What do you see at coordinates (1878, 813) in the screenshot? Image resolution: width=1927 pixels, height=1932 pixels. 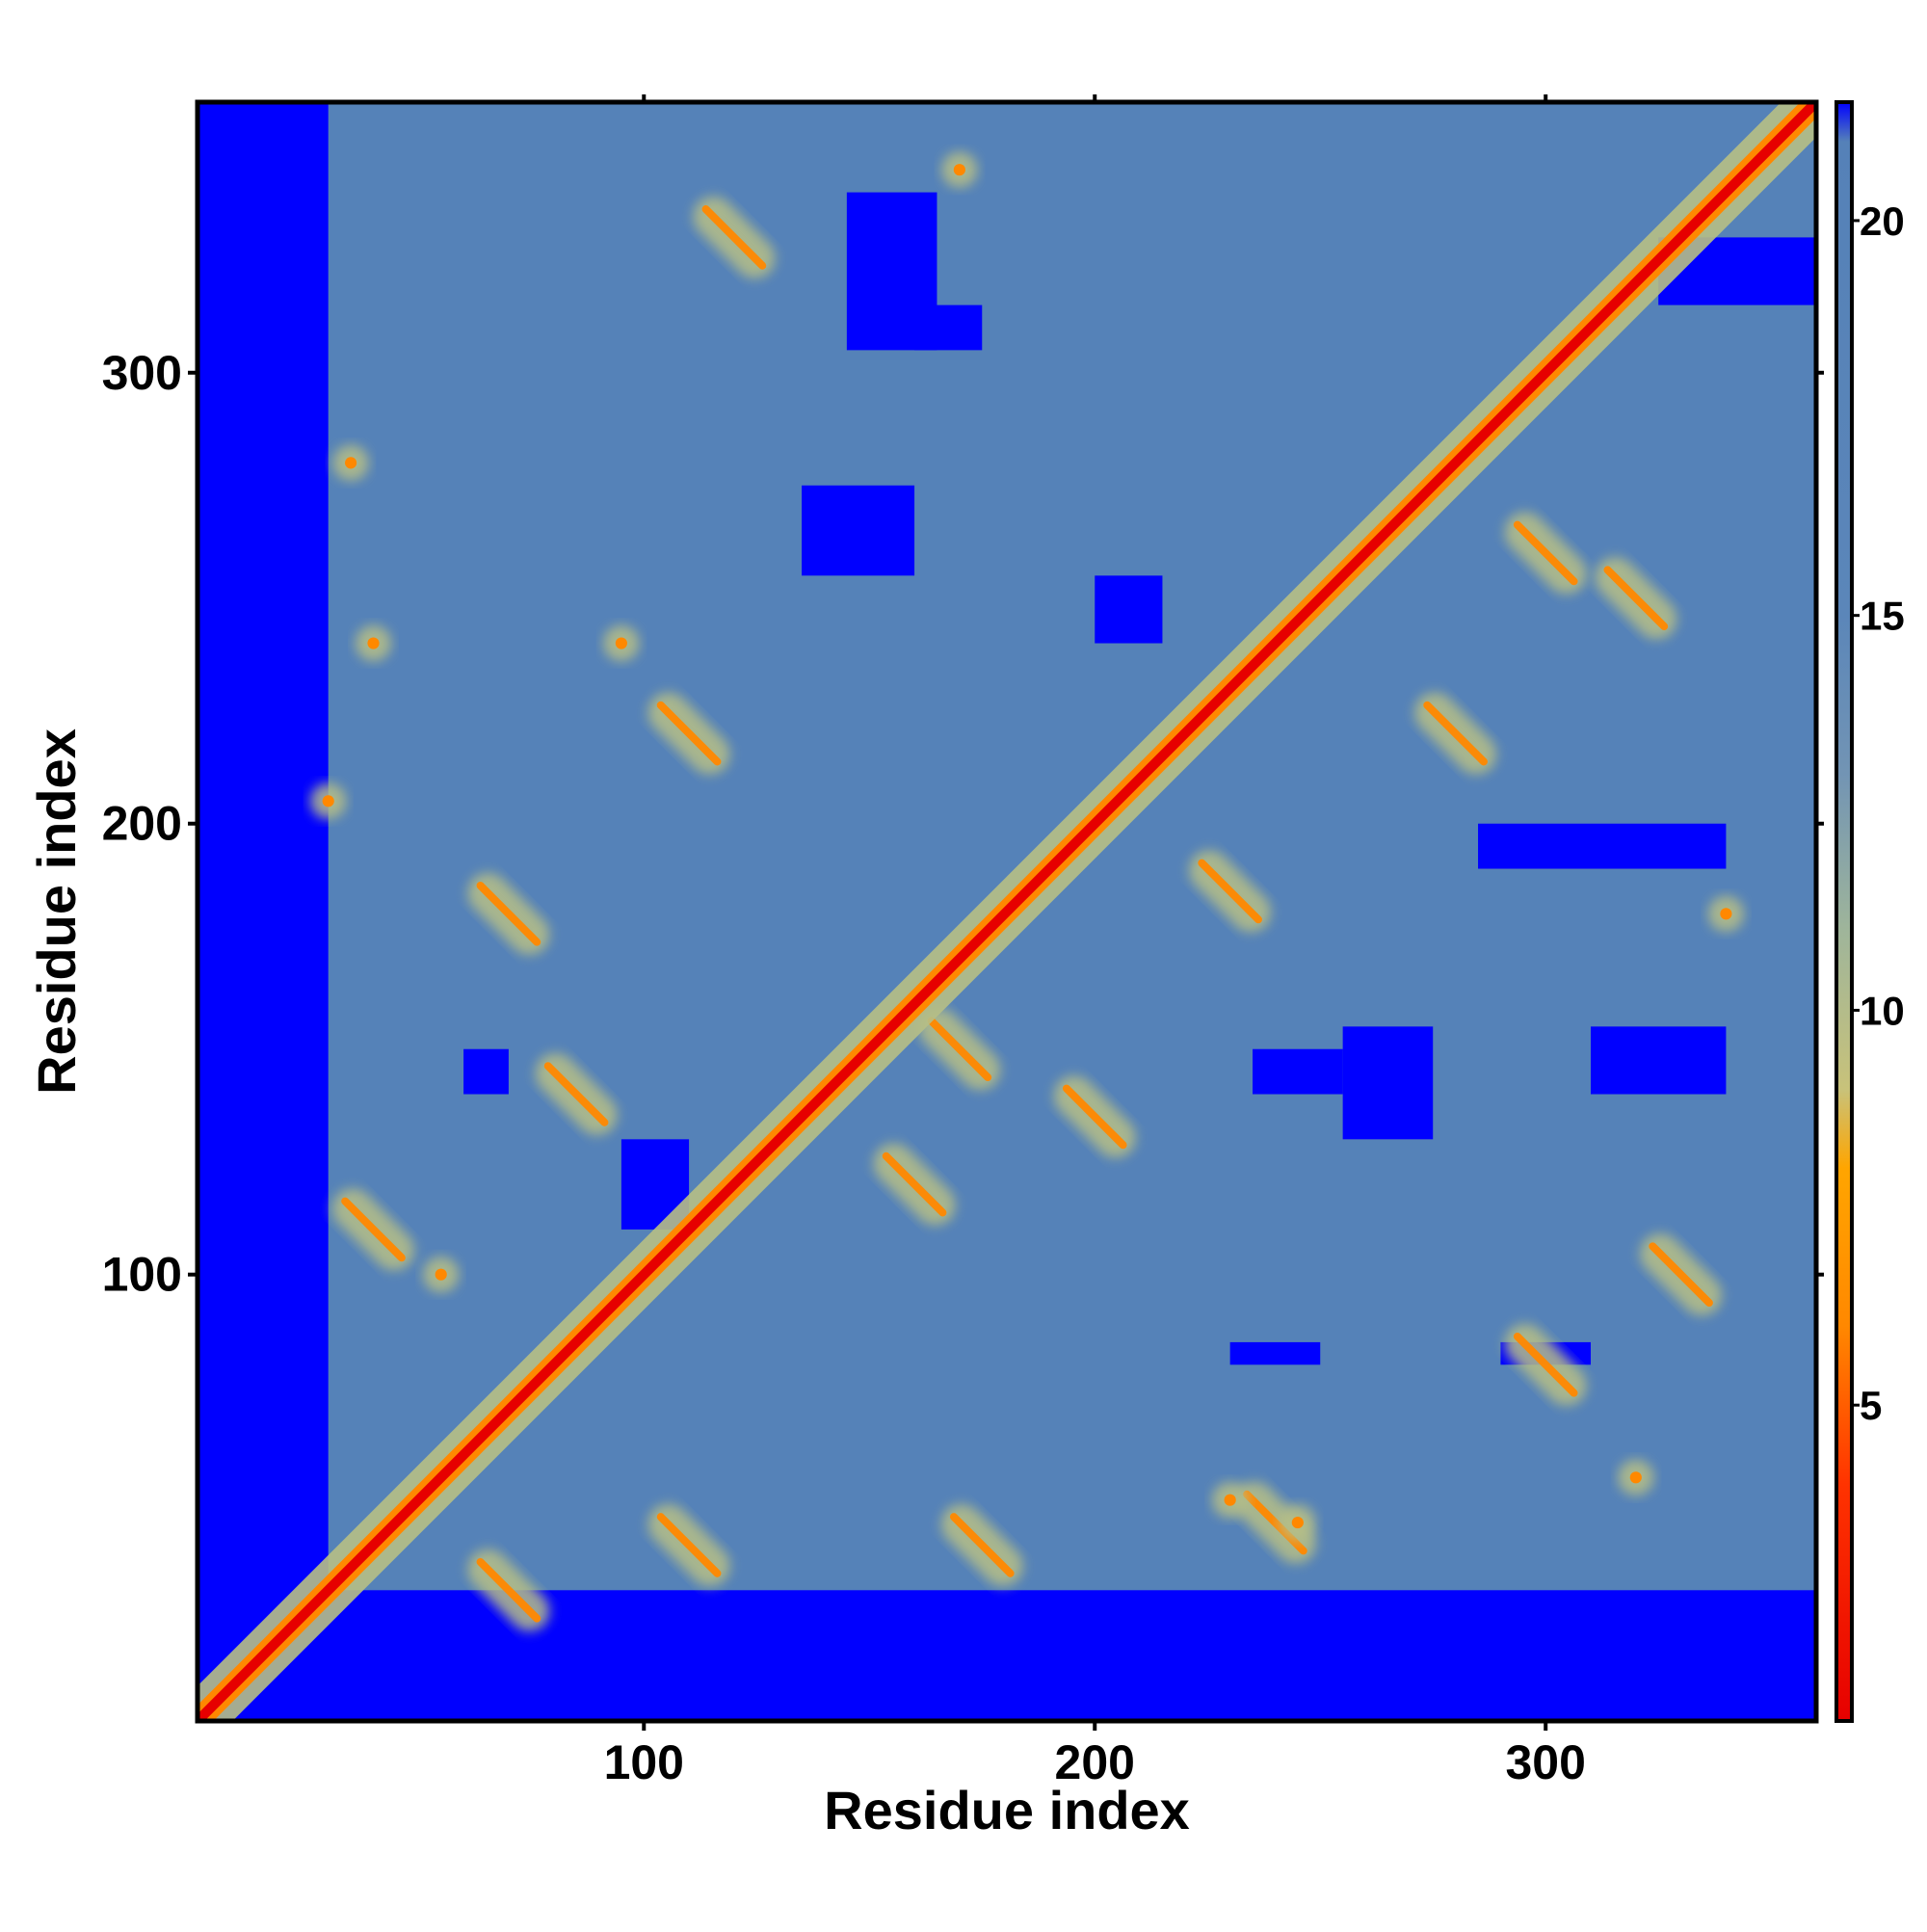 I see `colorbar-ticks: 5 10 15 20` at bounding box center [1878, 813].